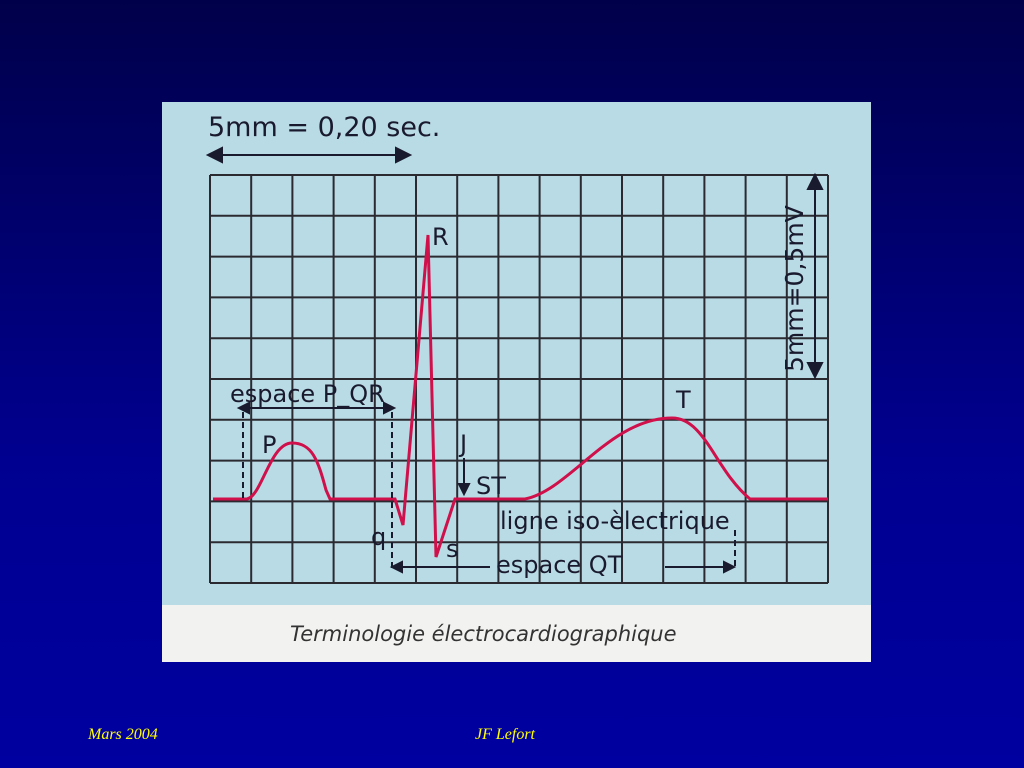 The width and height of the screenshot is (1024, 768). What do you see at coordinates (378, 537) in the screenshot?
I see `label-q: q` at bounding box center [378, 537].